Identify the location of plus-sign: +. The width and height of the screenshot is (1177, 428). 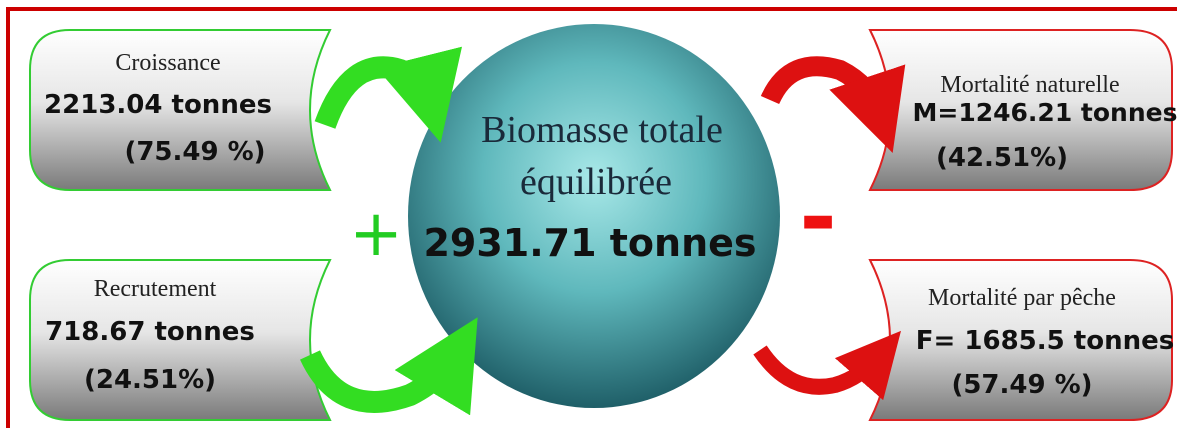
(376, 234).